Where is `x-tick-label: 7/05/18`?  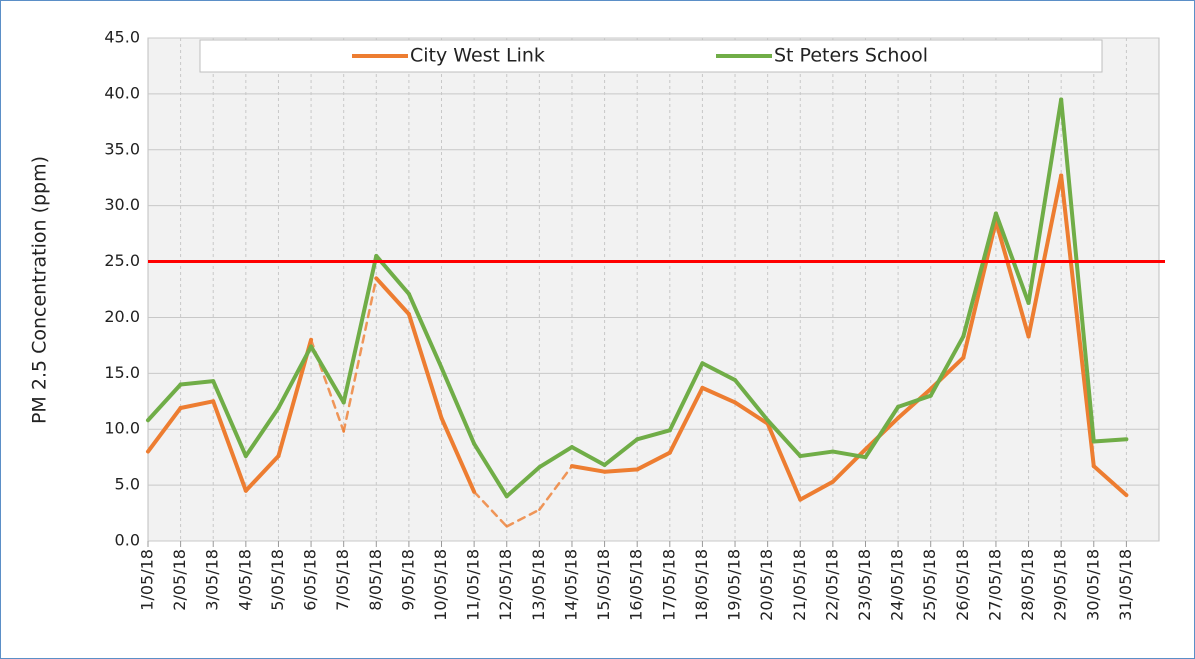 x-tick-label: 7/05/18 is located at coordinates (342, 580).